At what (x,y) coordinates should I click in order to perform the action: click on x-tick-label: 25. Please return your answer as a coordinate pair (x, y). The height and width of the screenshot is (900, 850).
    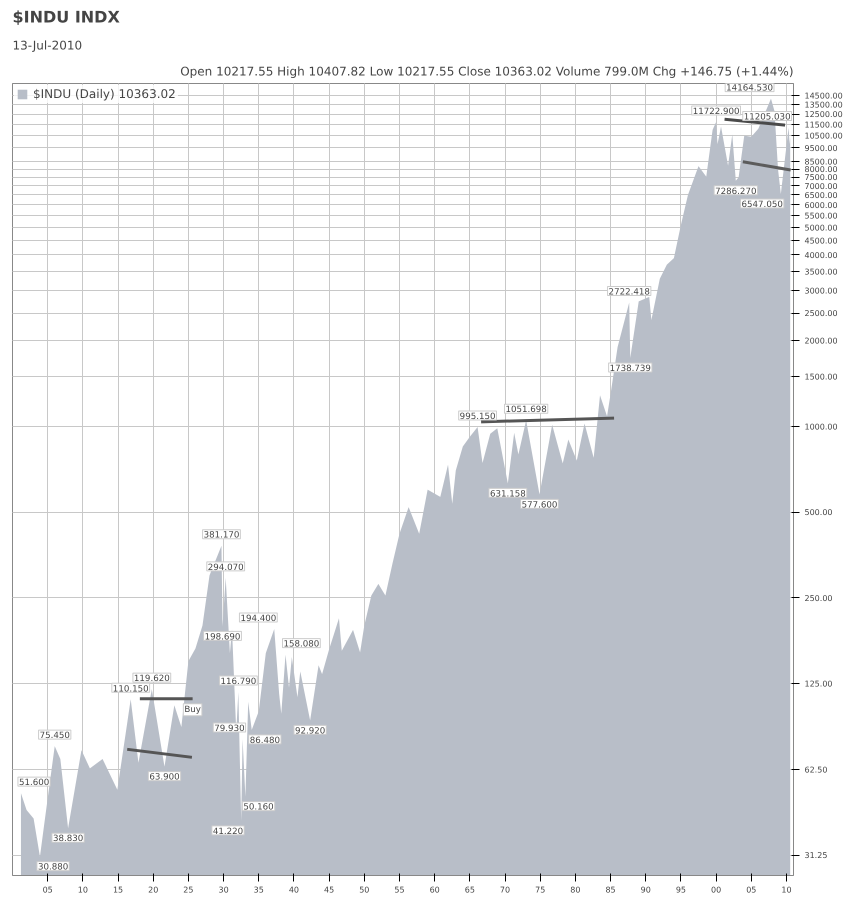
    Looking at the image, I should click on (188, 890).